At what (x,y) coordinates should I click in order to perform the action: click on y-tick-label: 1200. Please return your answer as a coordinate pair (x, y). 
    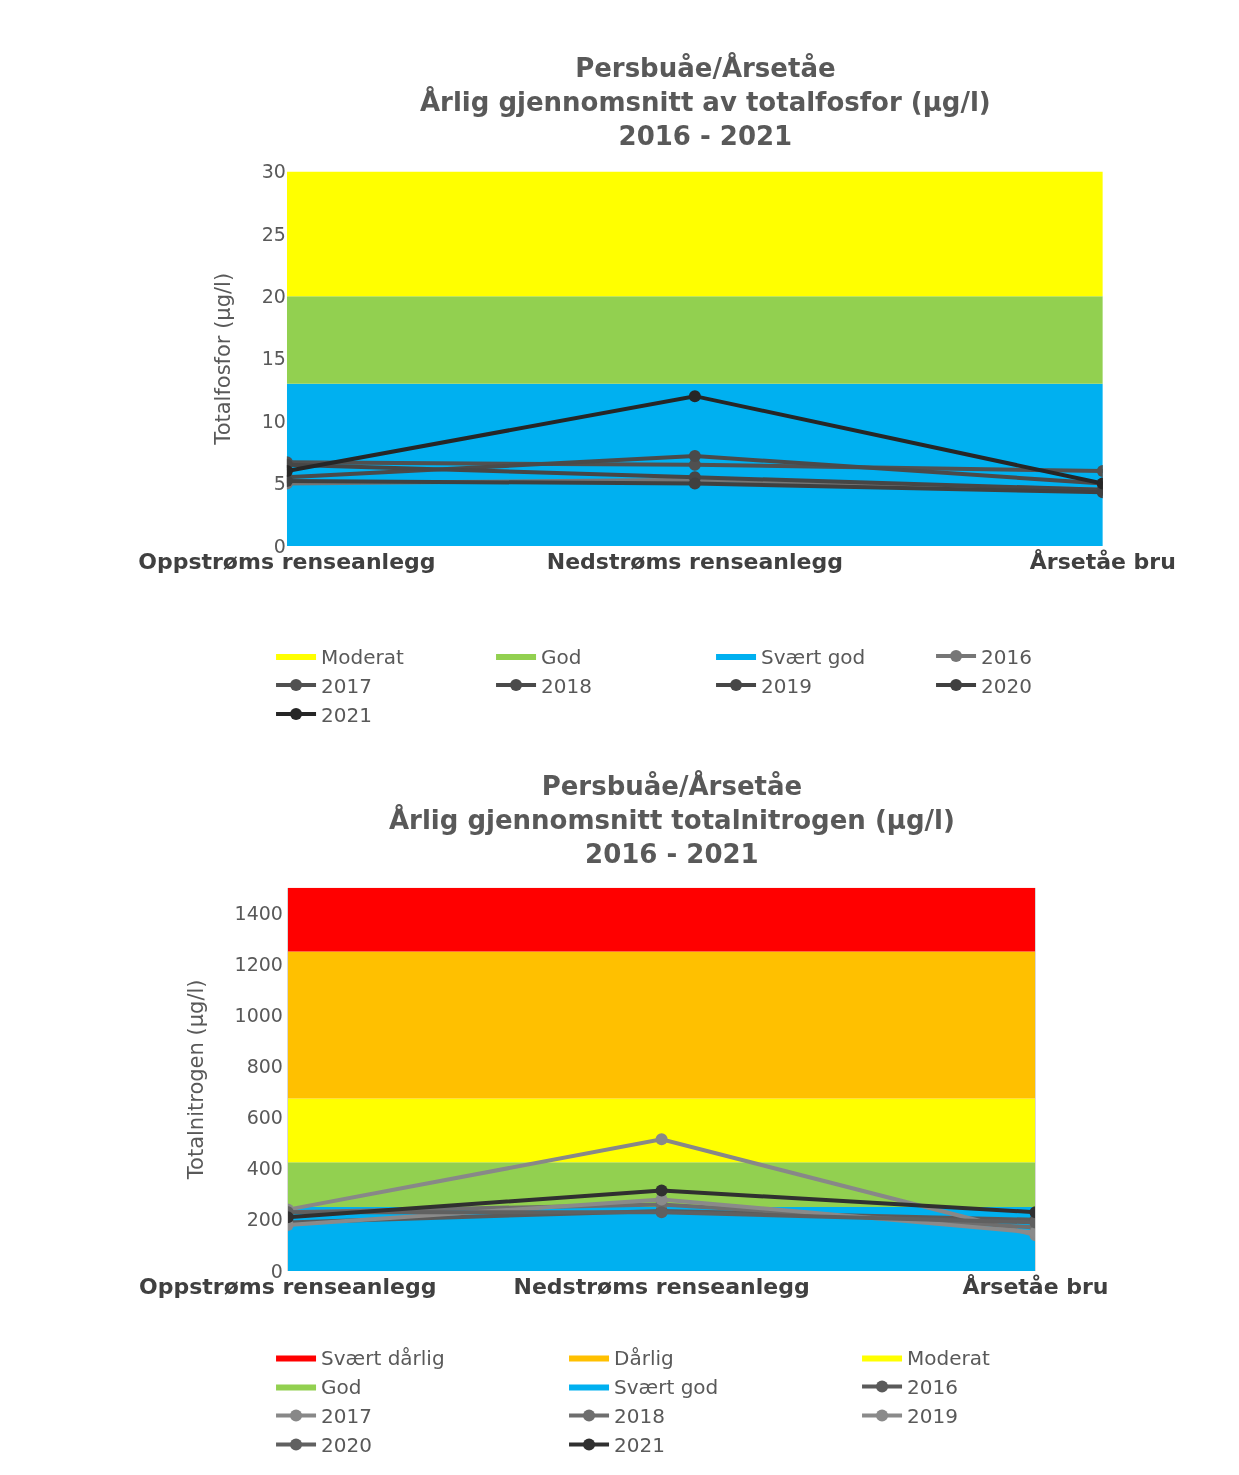
    Looking at the image, I should click on (258, 964).